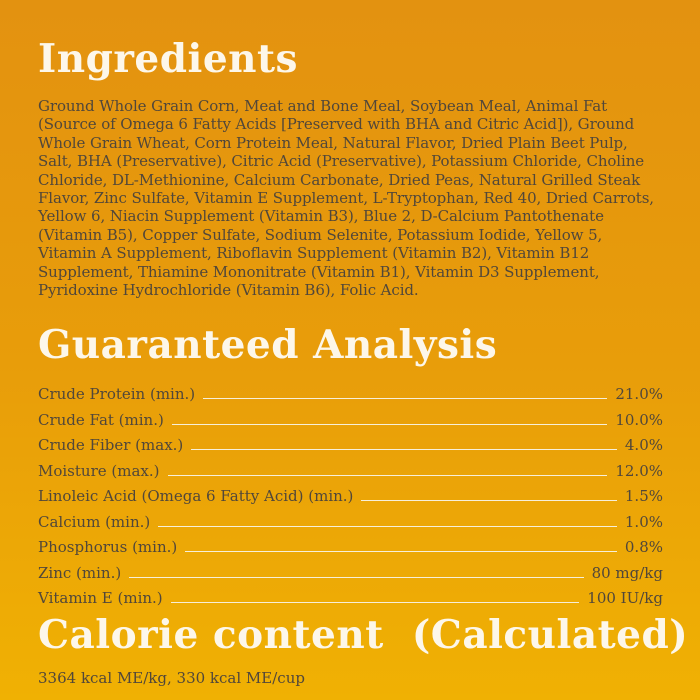 Image resolution: width=700 pixels, height=700 pixels. What do you see at coordinates (363, 634) in the screenshot?
I see `calorie-content-title: Calorie content (Calculated)` at bounding box center [363, 634].